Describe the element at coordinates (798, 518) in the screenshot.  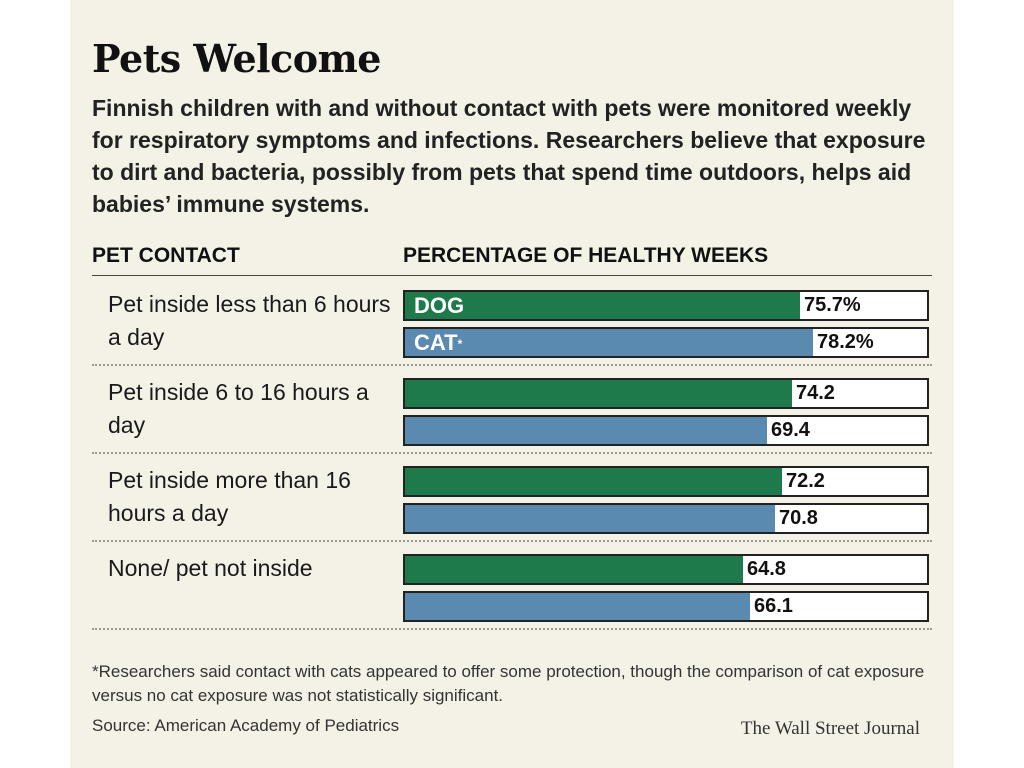
I see `bar-value-label: 70.8` at that location.